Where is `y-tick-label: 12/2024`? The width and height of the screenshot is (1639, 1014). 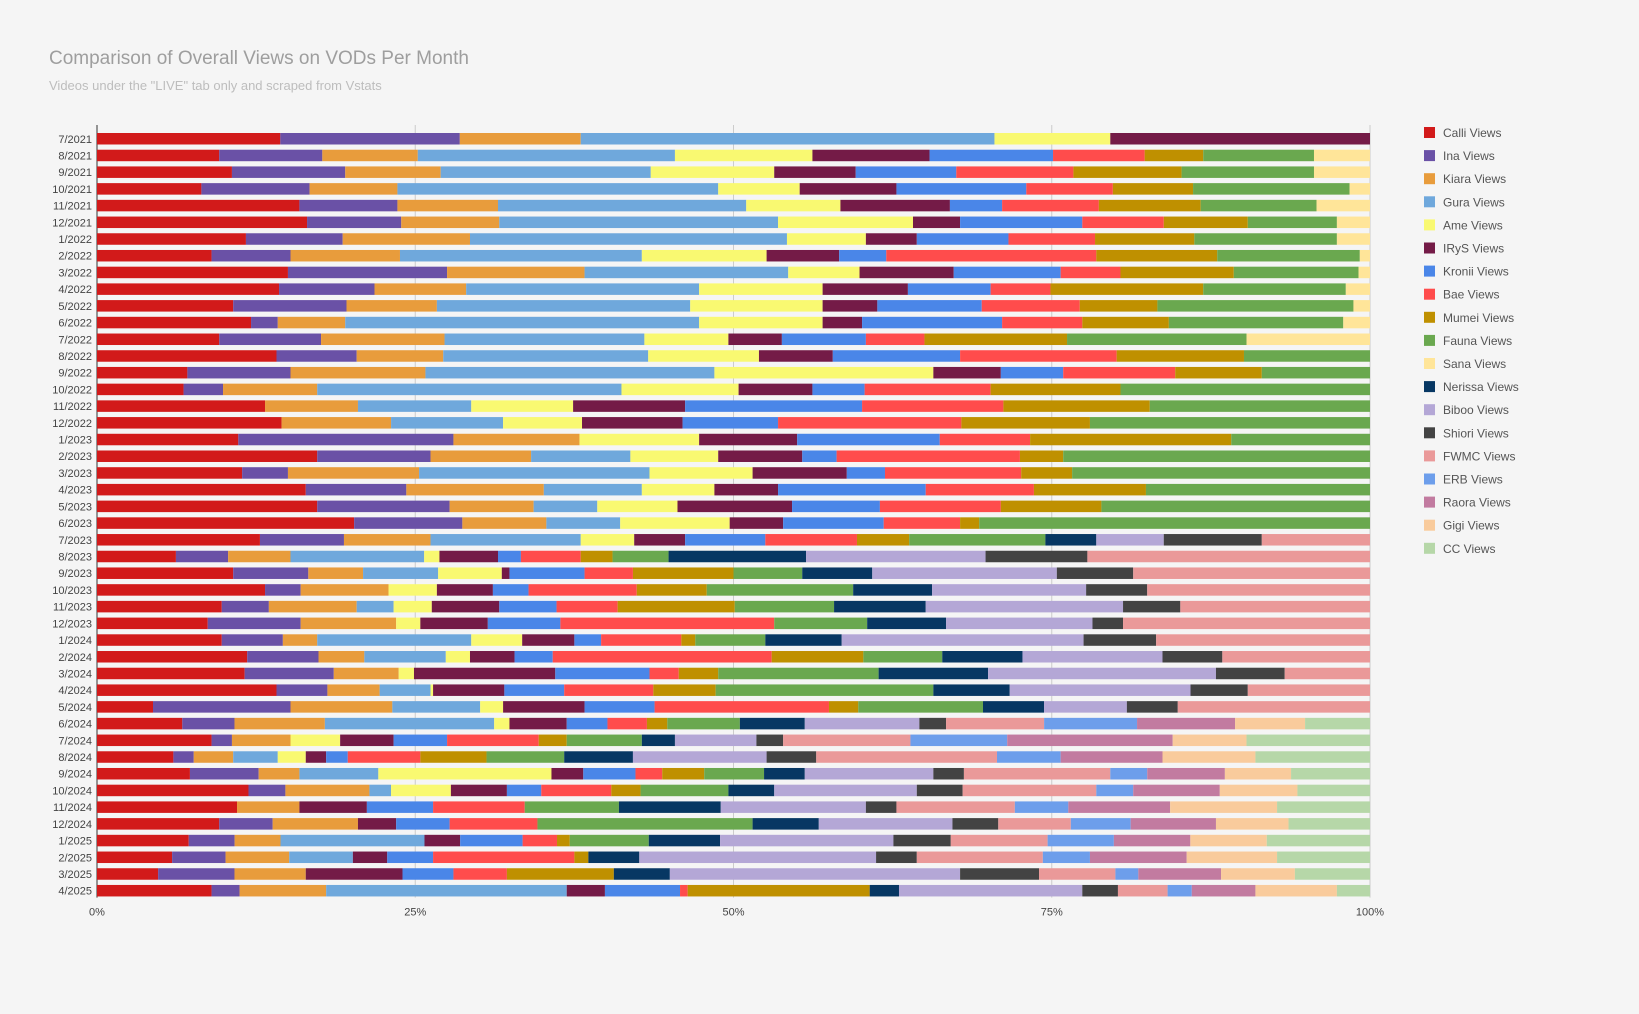 y-tick-label: 12/2024 is located at coordinates (72, 825).